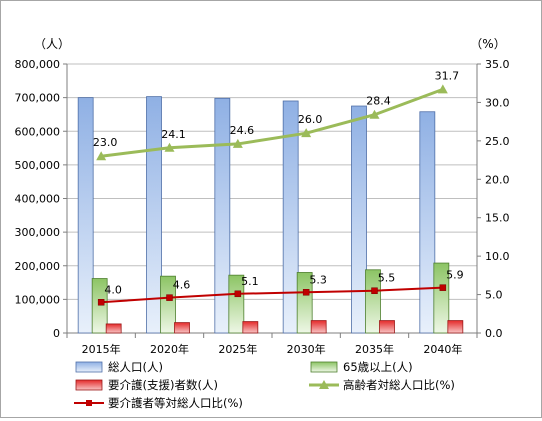 Image resolution: width=542 pixels, height=421 pixels. I want to click on legend-label: 要介護者等対総人口比(%), so click(175, 403).